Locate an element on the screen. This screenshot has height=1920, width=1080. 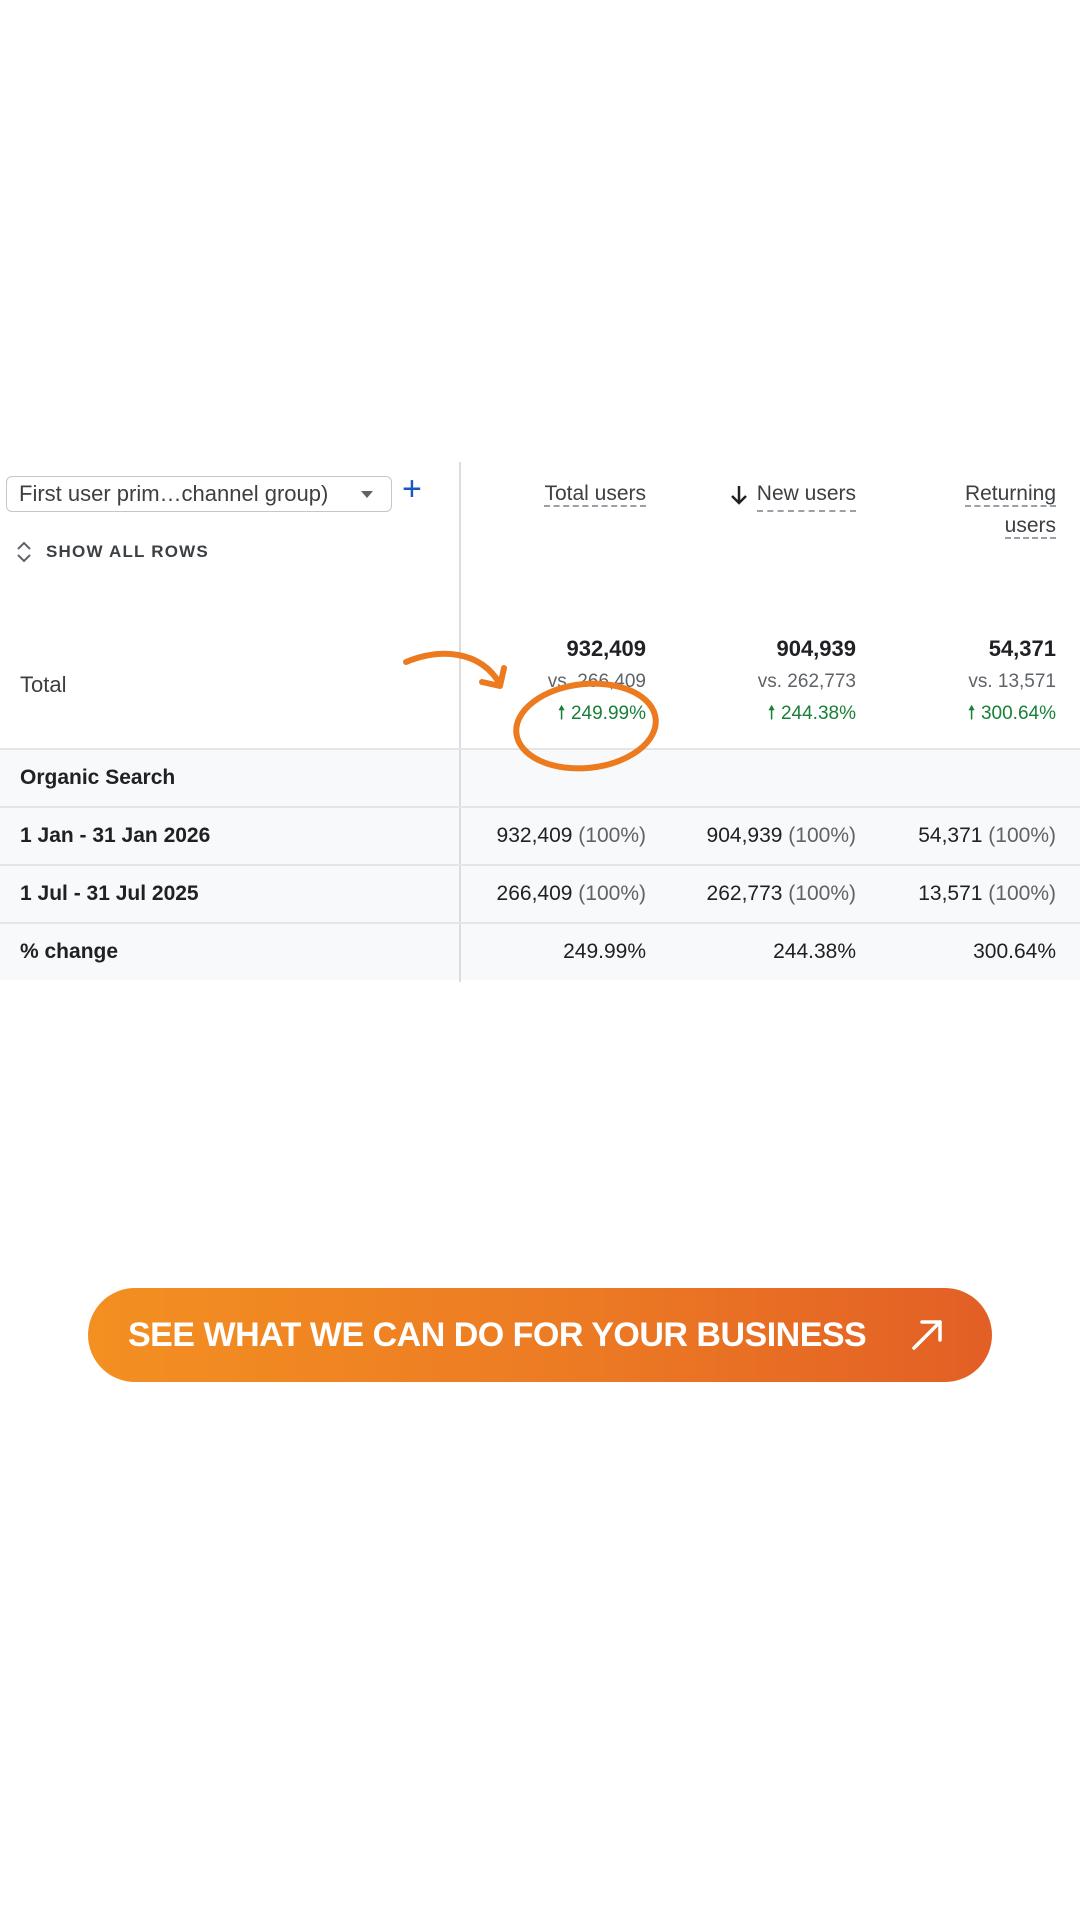
cell-new-users: 262,773 (100%) is located at coordinates (781, 894).